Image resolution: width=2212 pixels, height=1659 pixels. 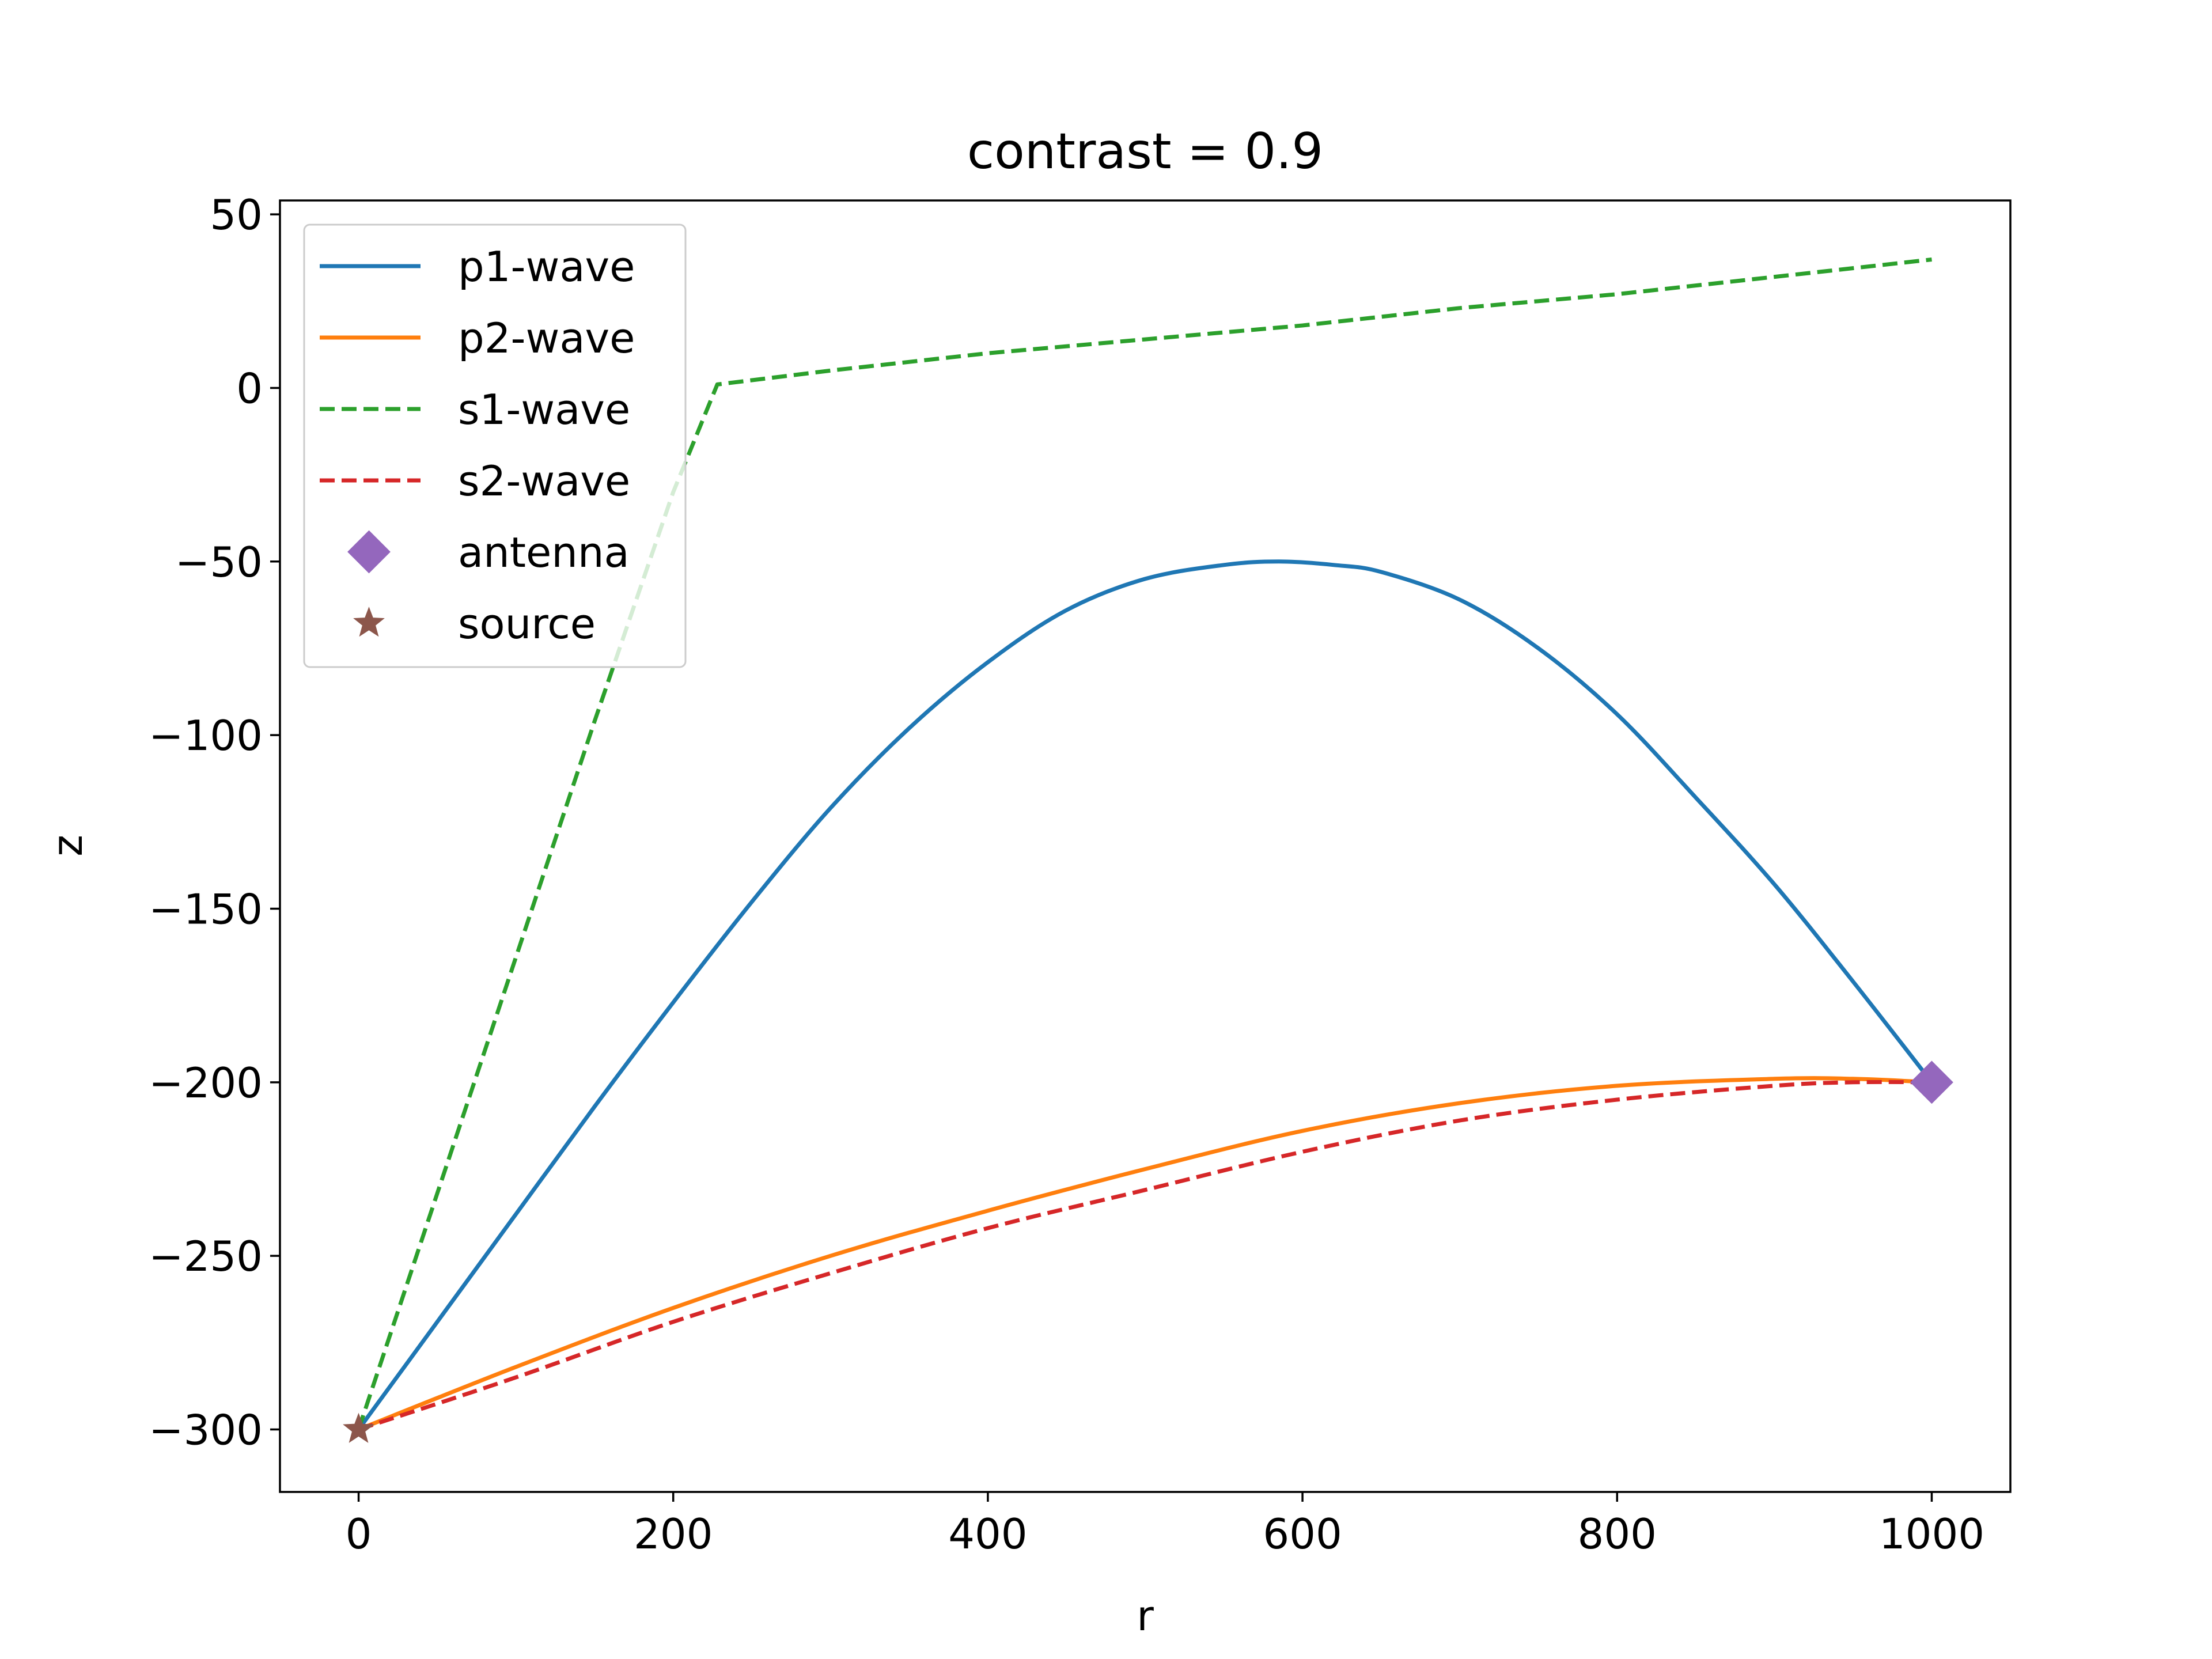 What do you see at coordinates (544, 409) in the screenshot?
I see `legend-label-s1-wave: s1-wave` at bounding box center [544, 409].